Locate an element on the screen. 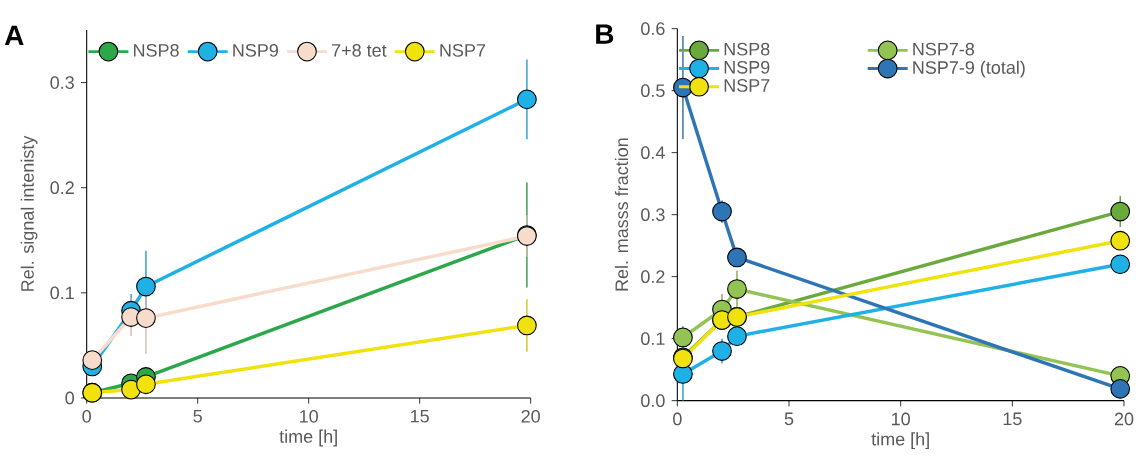 This screenshot has height=466, width=1148. y-tick-label: 0.6 is located at coordinates (653, 29).